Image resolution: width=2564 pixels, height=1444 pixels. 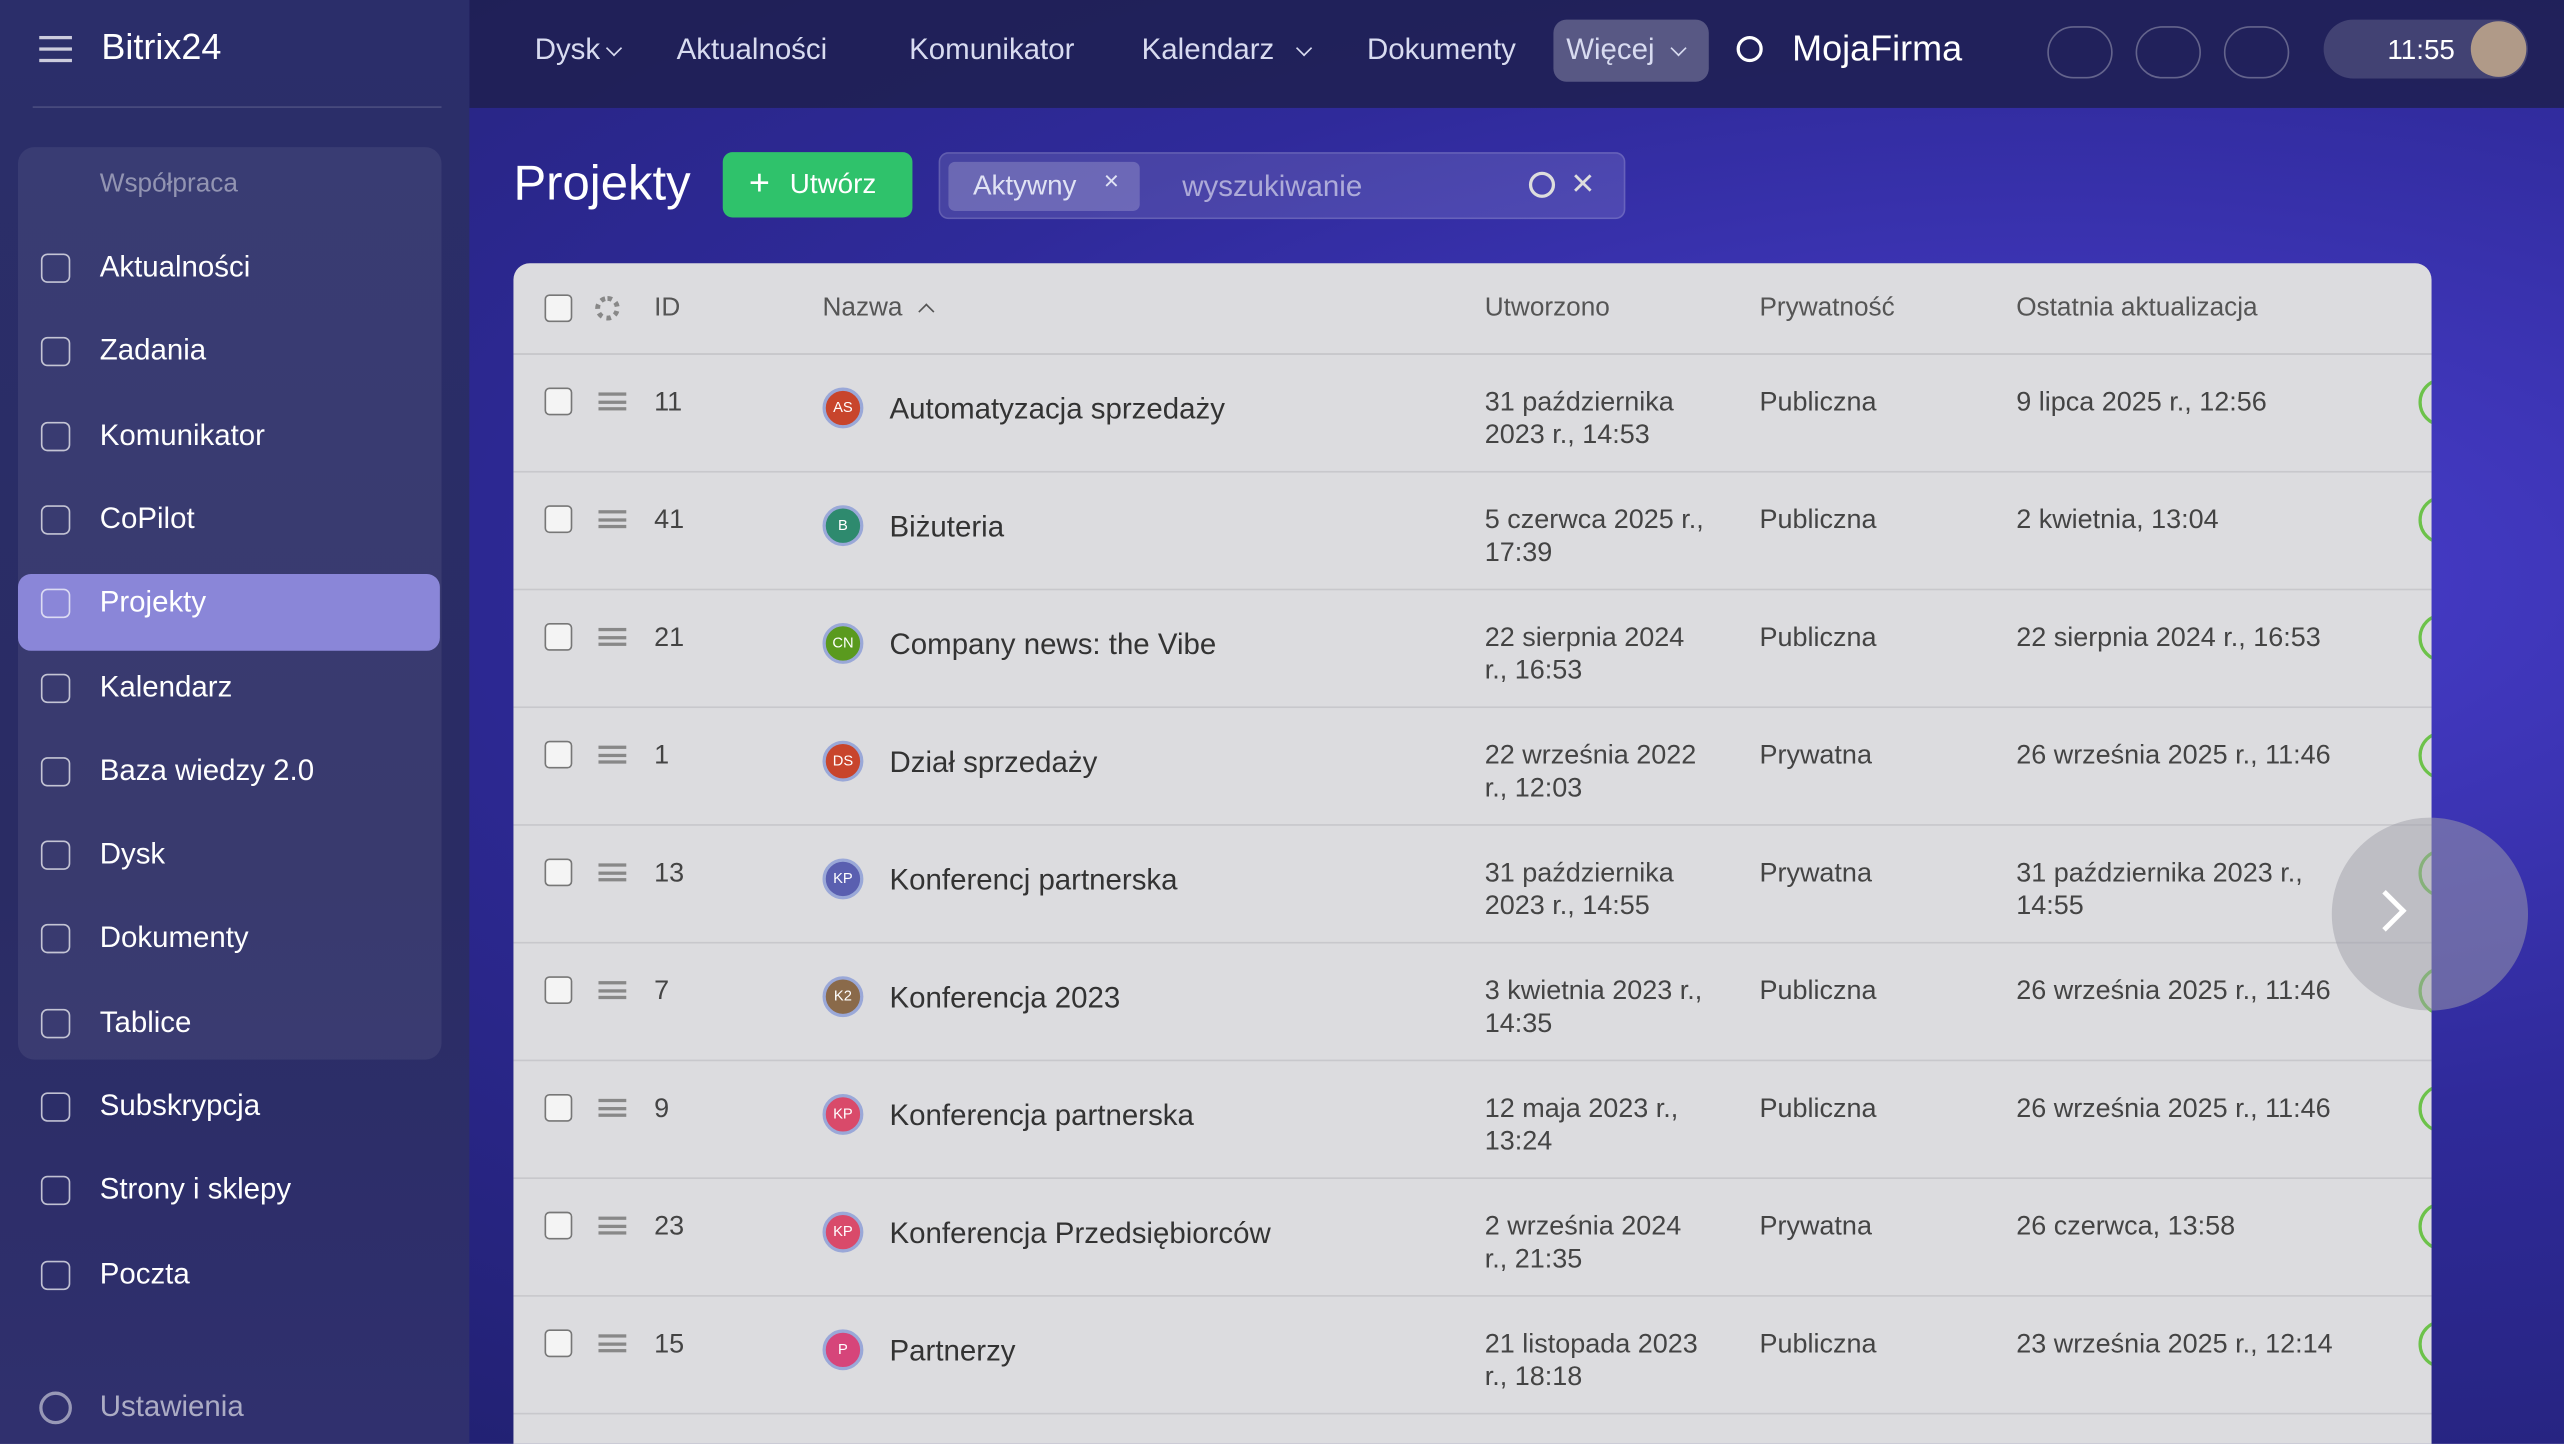 I want to click on sidebar-group-title: Współpraca, so click(x=168, y=184).